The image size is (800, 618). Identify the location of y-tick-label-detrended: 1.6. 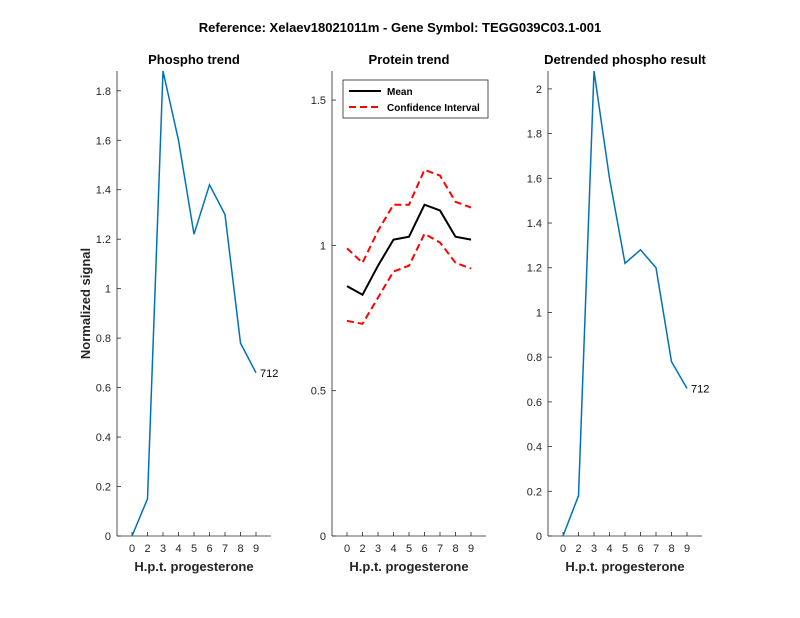
(534, 179).